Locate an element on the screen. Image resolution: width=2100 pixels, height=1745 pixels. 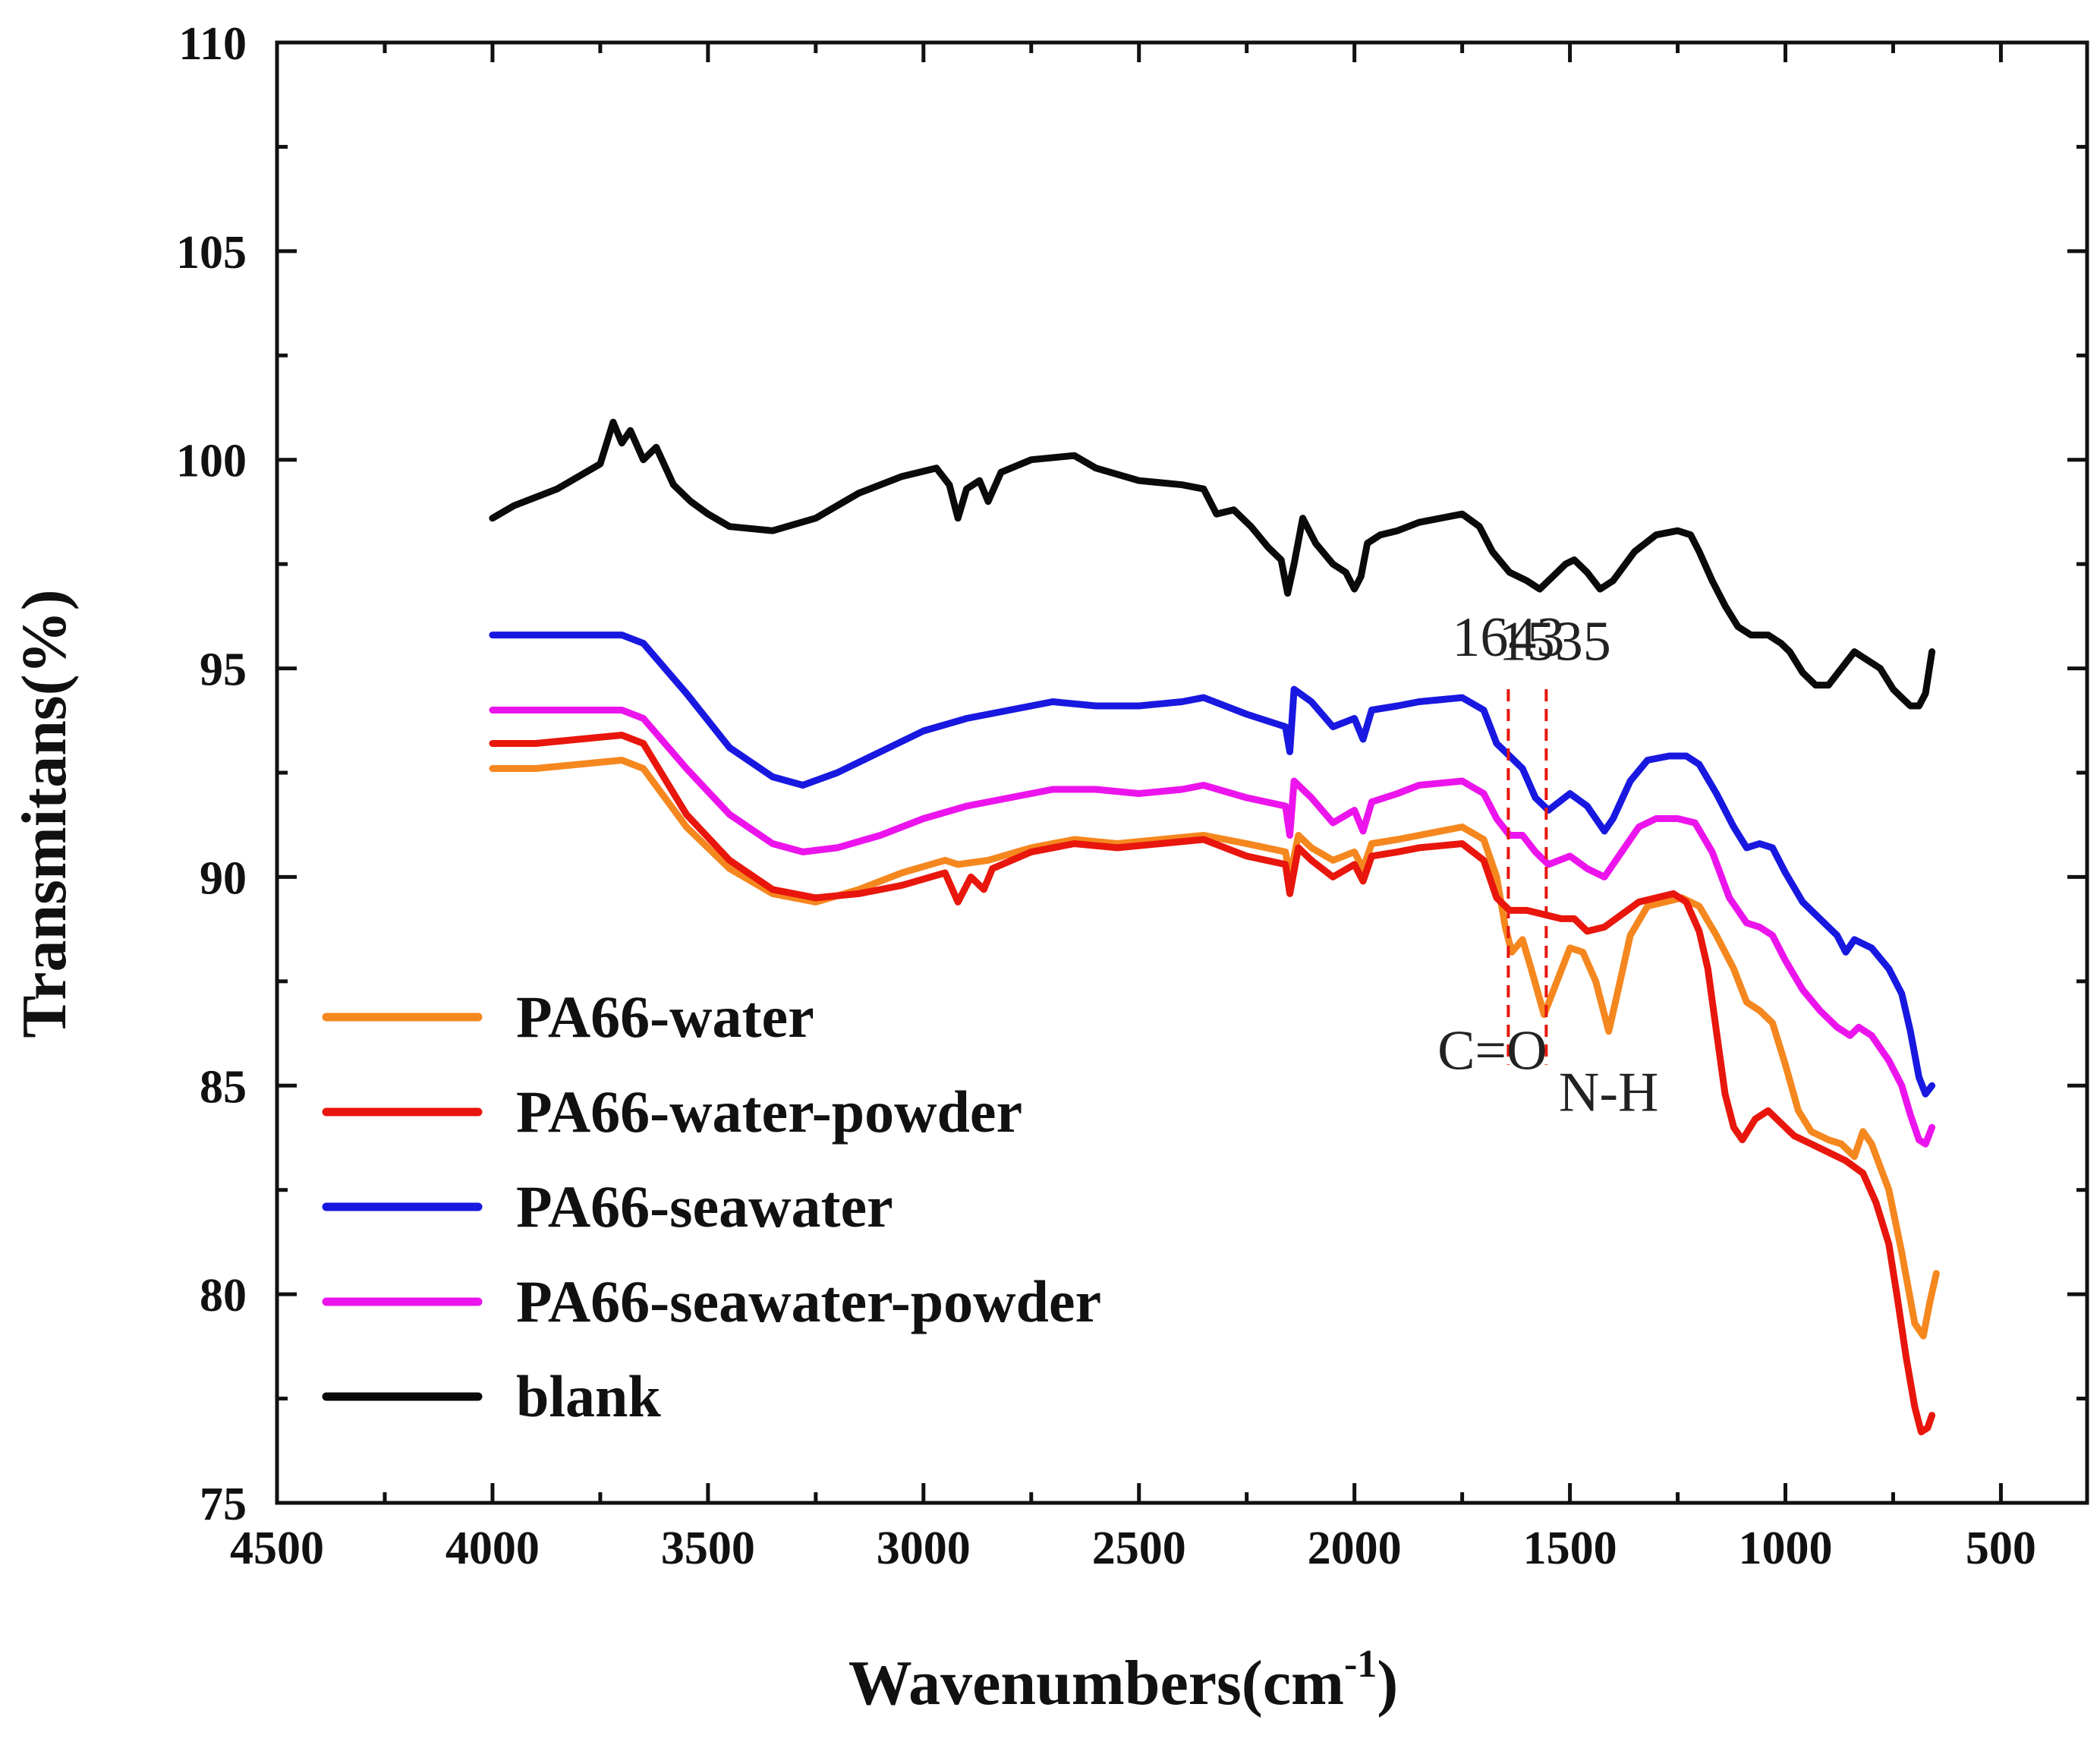
x-axis-title-tail: ) is located at coordinates (1387, 1683).